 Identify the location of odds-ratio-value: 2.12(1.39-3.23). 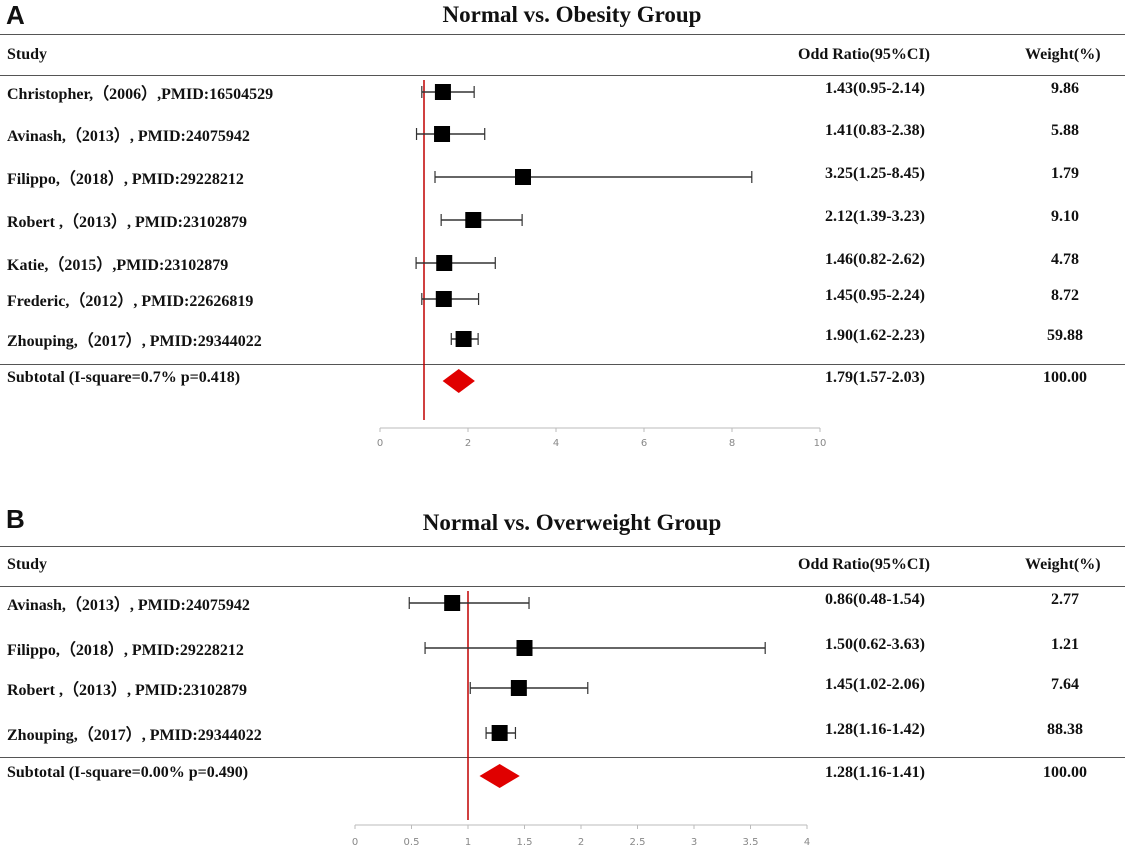
(875, 216).